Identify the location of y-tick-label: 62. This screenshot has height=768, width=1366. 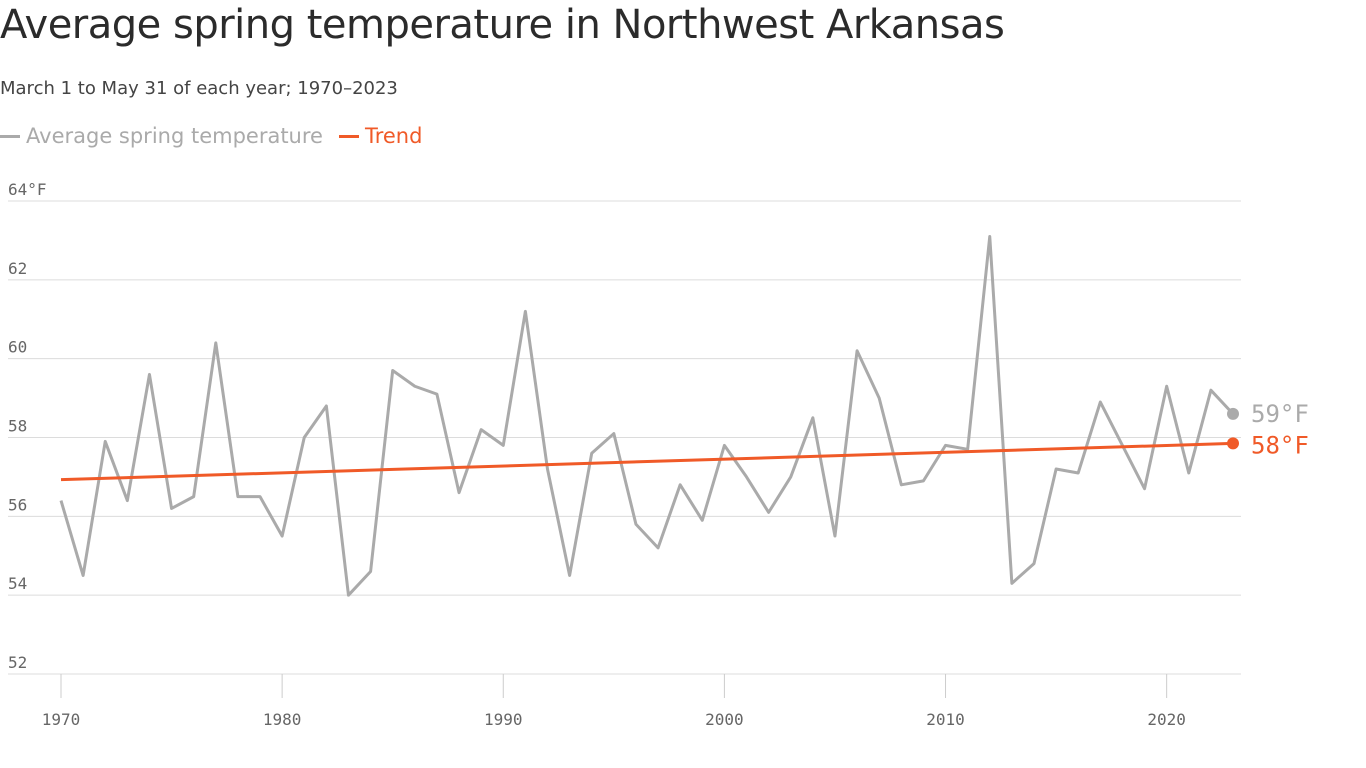
(17, 268).